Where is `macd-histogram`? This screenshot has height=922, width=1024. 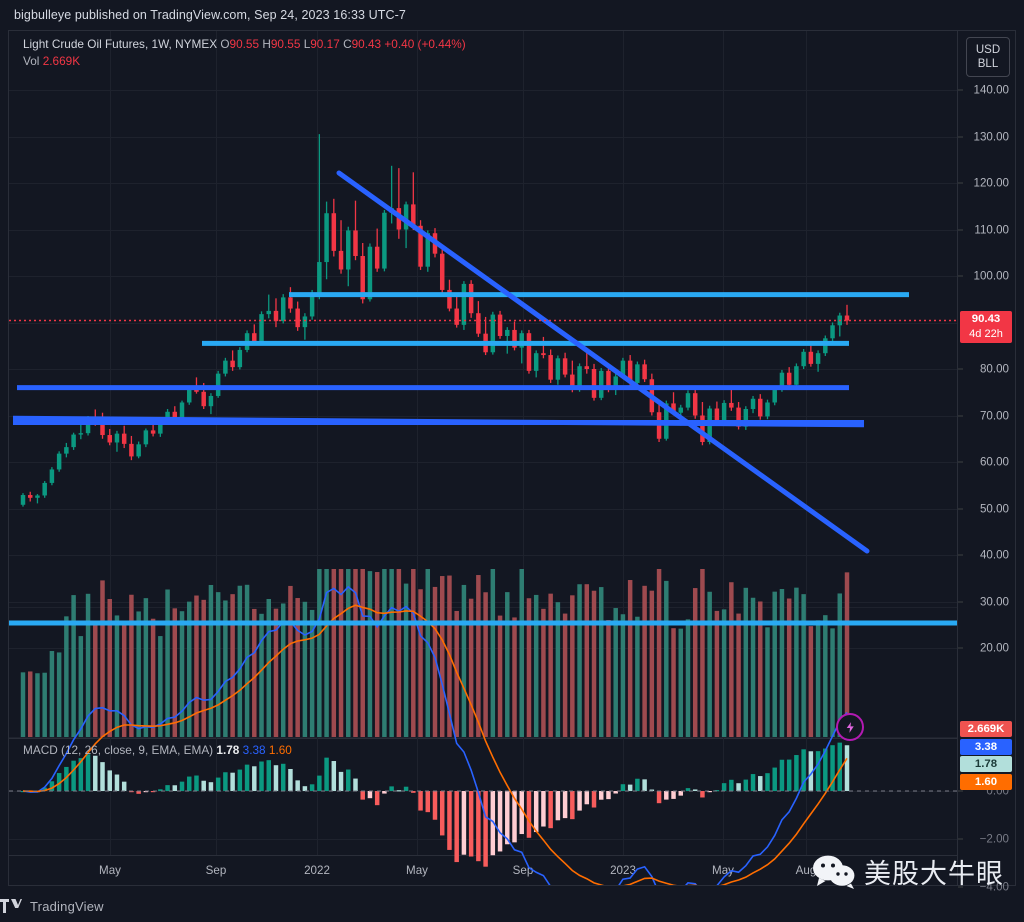 macd-histogram is located at coordinates (435, 804).